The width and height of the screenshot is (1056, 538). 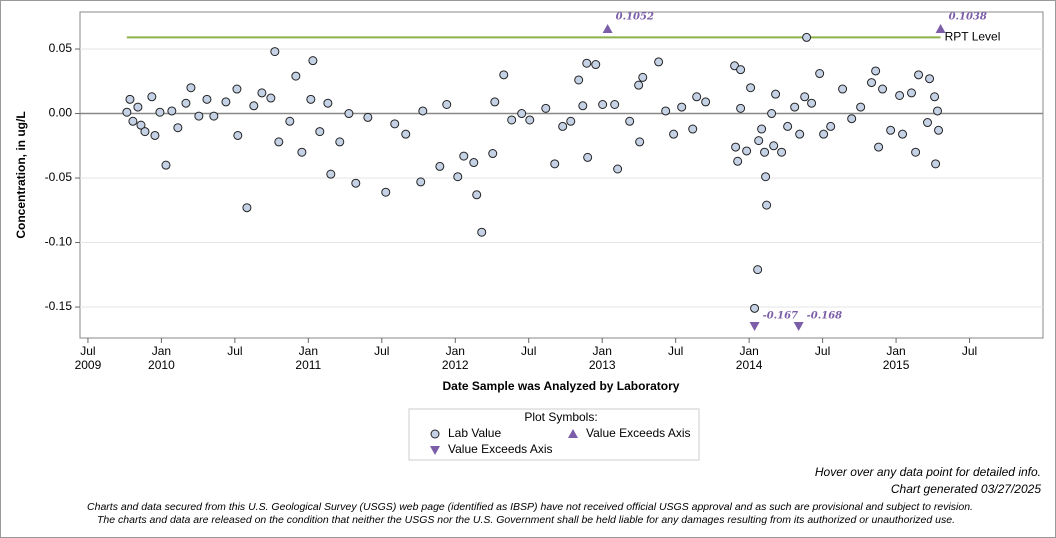 What do you see at coordinates (635, 17) in the screenshot?
I see `exceeds-label: 0.1052` at bounding box center [635, 17].